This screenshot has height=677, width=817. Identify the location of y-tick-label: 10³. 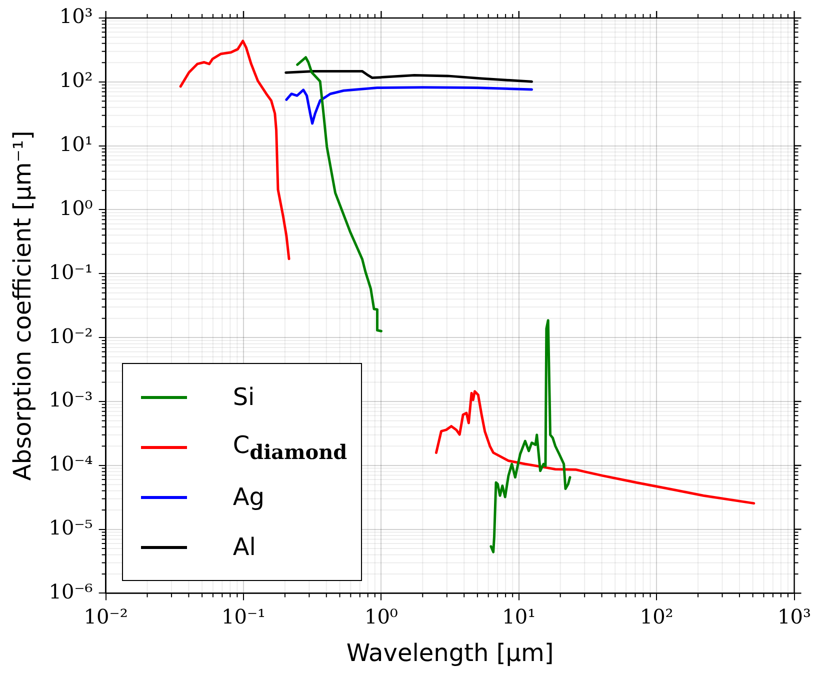
(76, 16).